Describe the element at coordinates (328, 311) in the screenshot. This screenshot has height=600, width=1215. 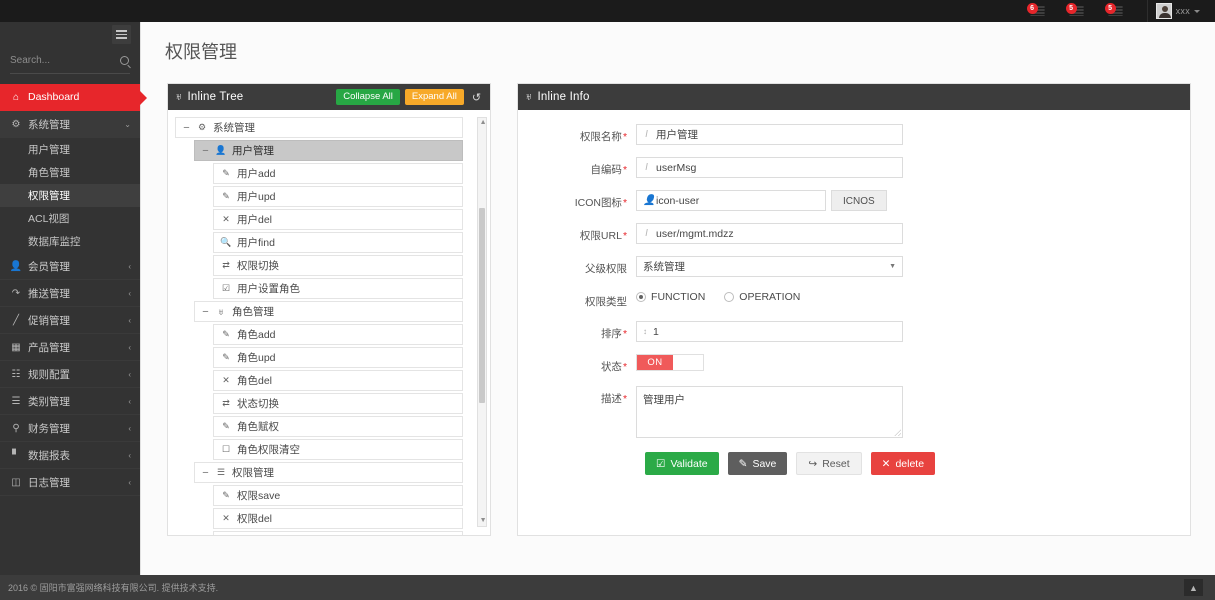
I see `tree-node: − ♅ 角色管理` at that location.